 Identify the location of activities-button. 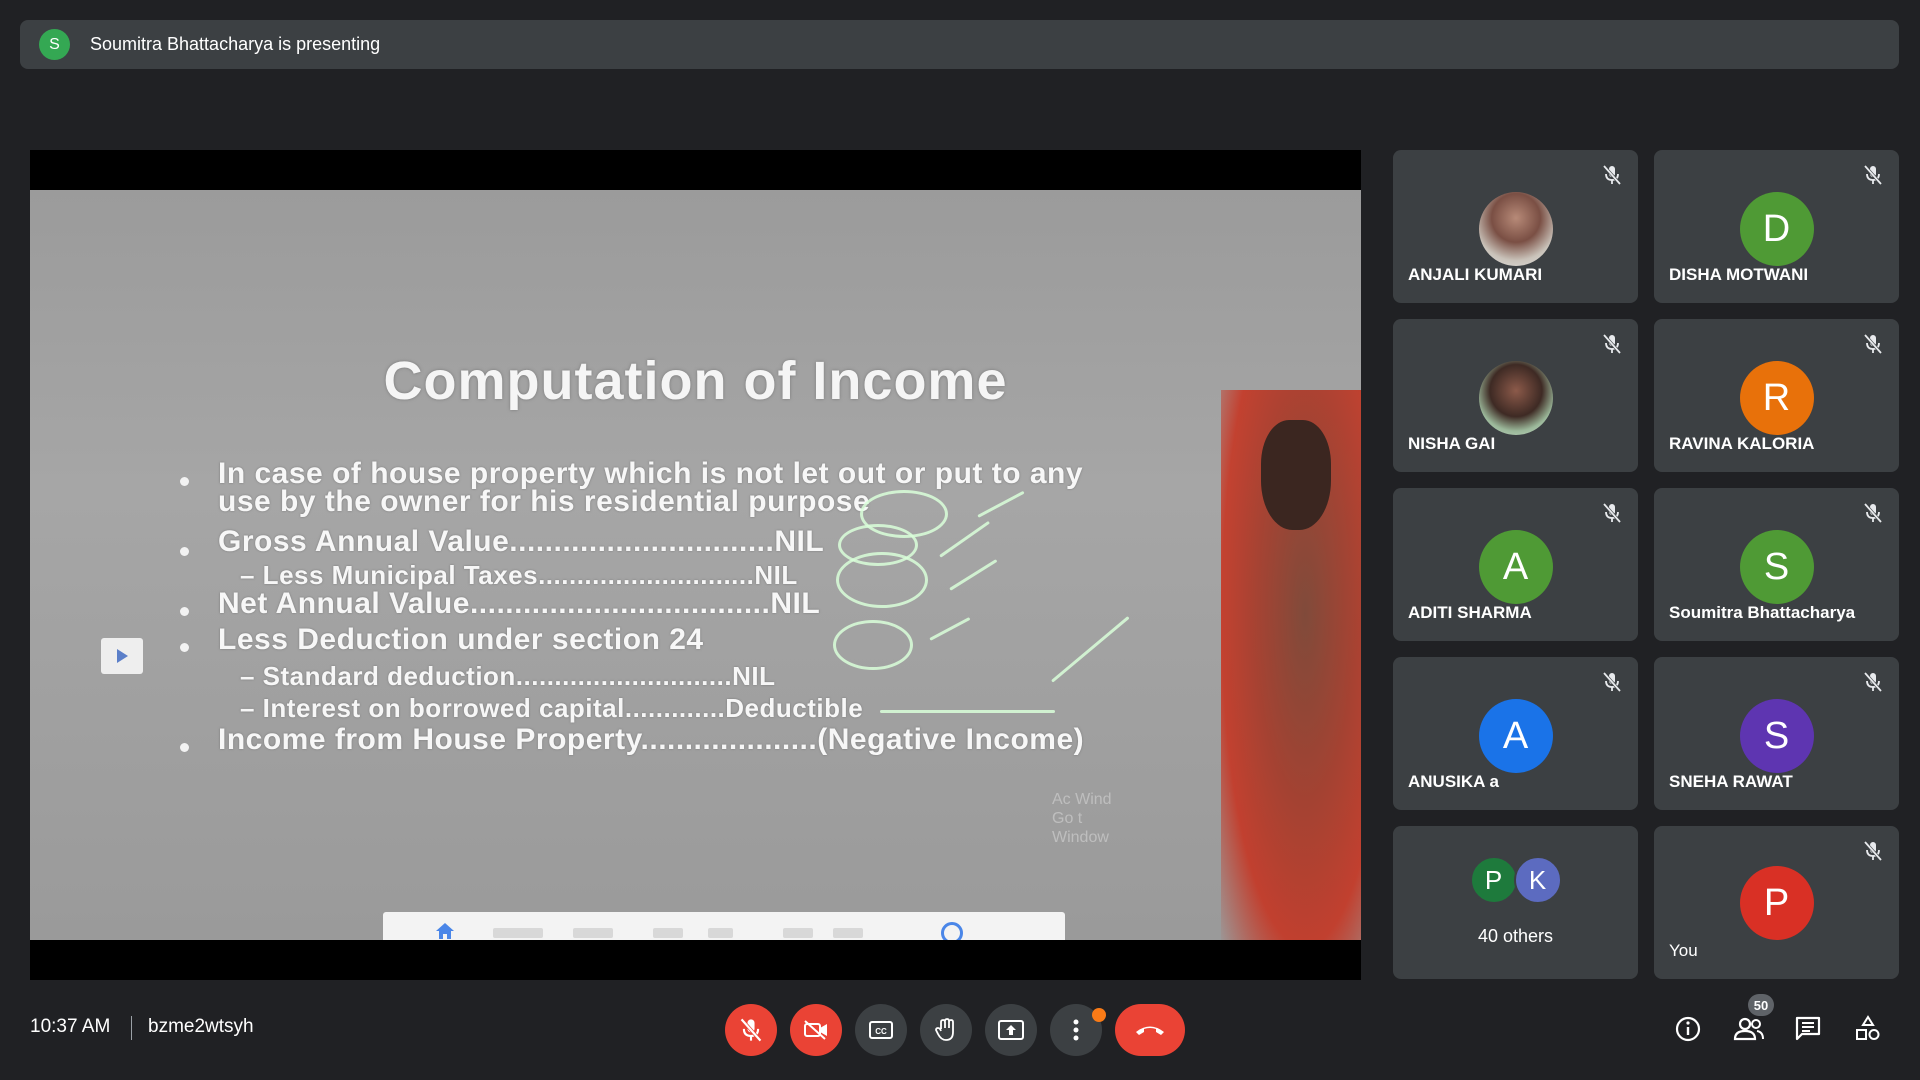
(1868, 1029).